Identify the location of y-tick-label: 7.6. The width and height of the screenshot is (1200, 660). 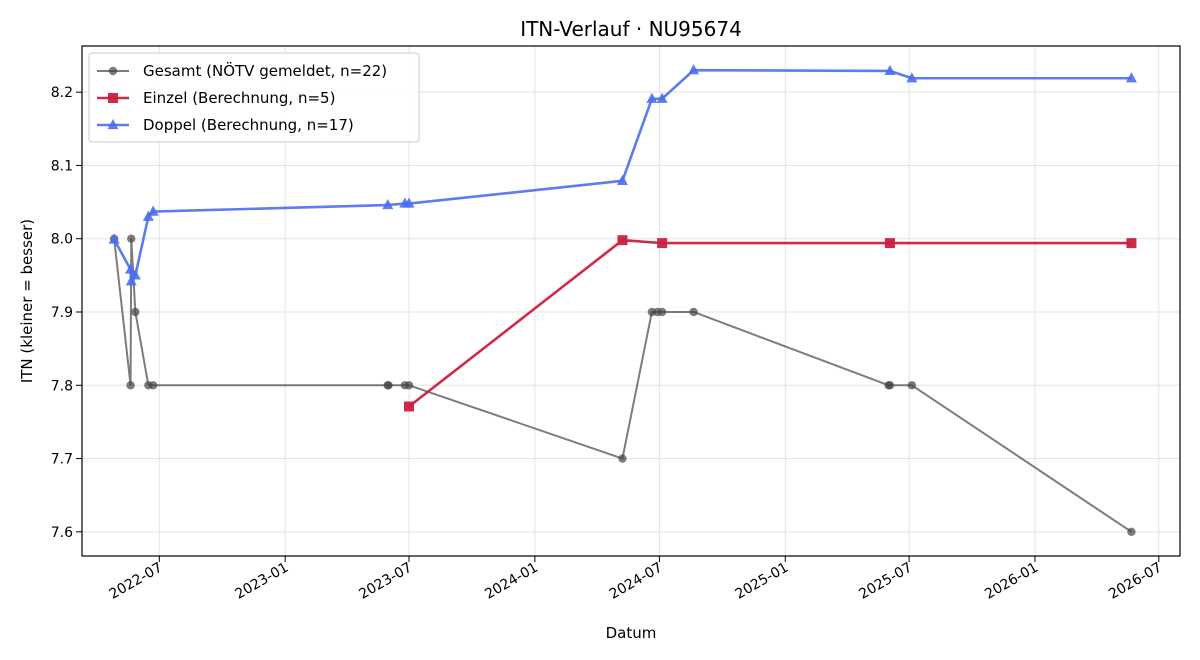
(62, 533).